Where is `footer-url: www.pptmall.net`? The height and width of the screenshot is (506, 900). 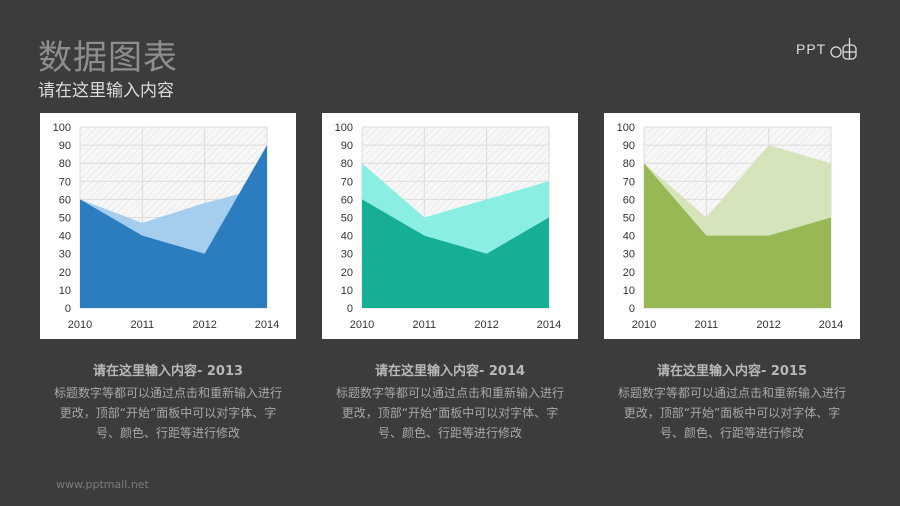
footer-url: www.pptmall.net is located at coordinates (102, 484).